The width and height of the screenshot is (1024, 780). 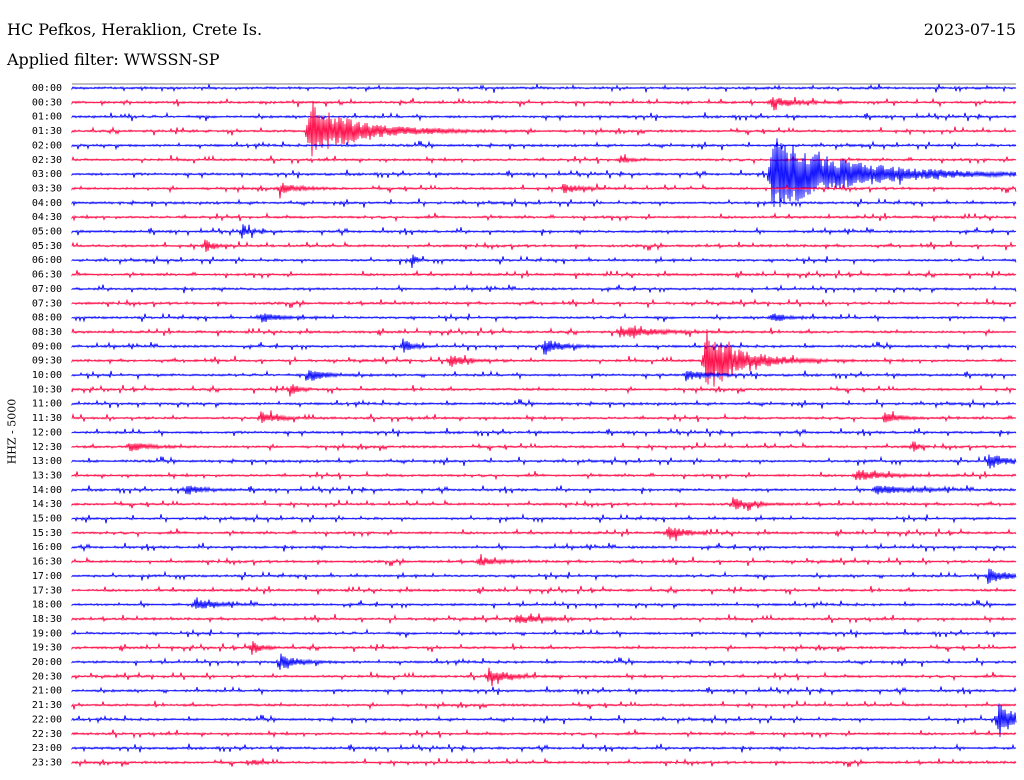 What do you see at coordinates (113, 59) in the screenshot?
I see `filter-label: Applied filter: WWSSN-SP` at bounding box center [113, 59].